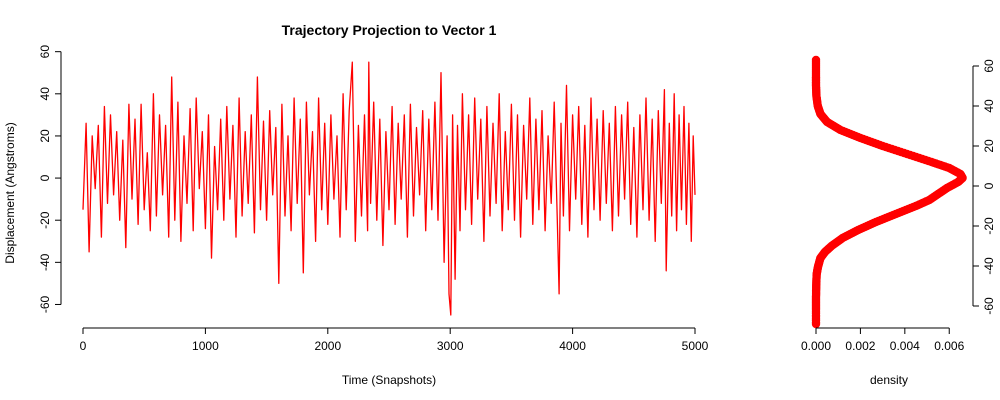 The width and height of the screenshot is (1000, 400). Describe the element at coordinates (45, 94) in the screenshot. I see `y-tick-label: 40` at that location.